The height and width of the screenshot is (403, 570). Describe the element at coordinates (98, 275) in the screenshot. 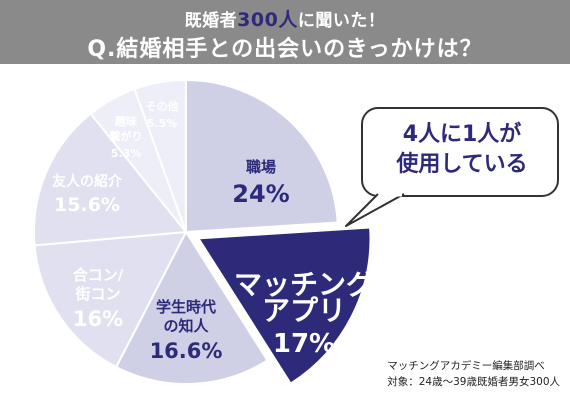

I see `slice-label-3-0: 合コン/` at that location.